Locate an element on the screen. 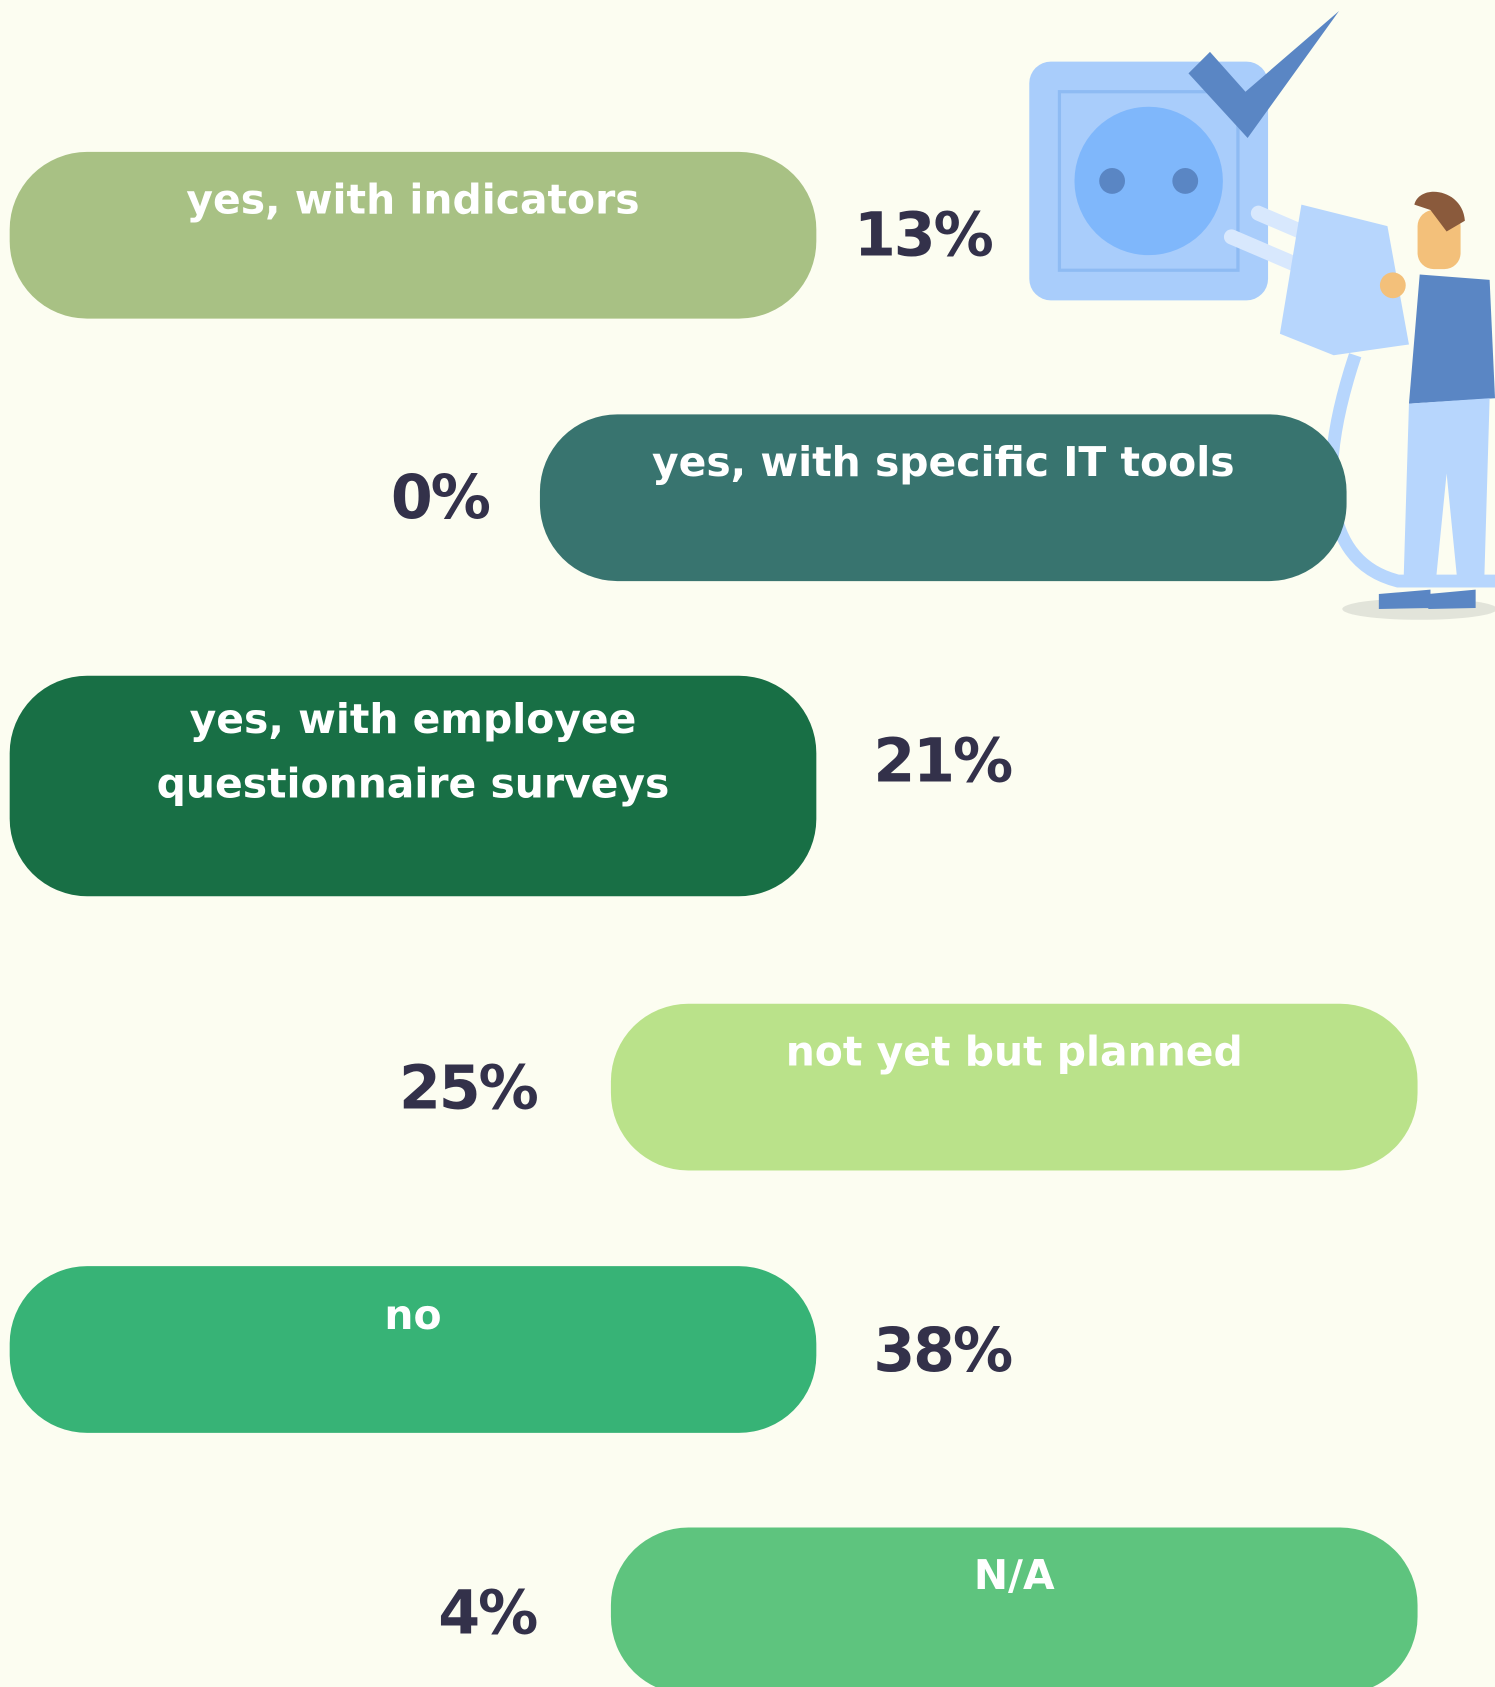 The height and width of the screenshot is (1687, 1495). option-label: yes, with indicators is located at coordinates (412, 199).